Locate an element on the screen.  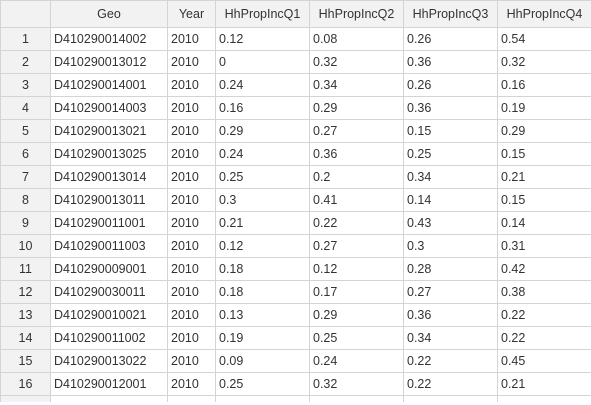
table-row: 1 D410290014002 2010 0.12 0.08 0.26 0.54 is located at coordinates (295, 39).